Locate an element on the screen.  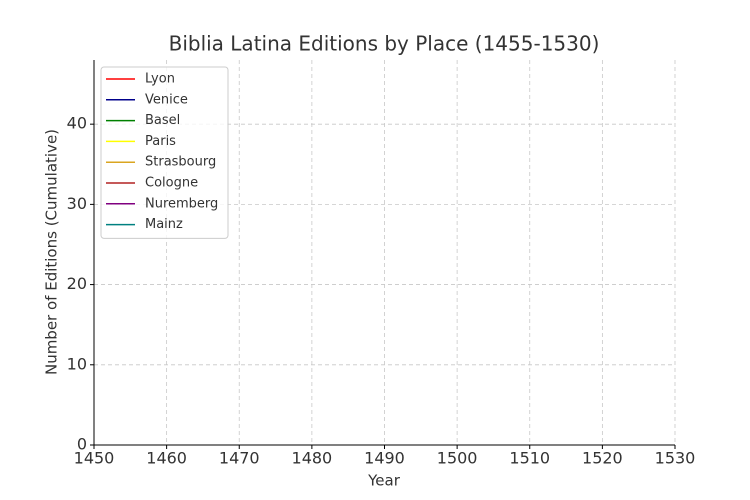
y-tick-label: 20 is located at coordinates (77, 283).